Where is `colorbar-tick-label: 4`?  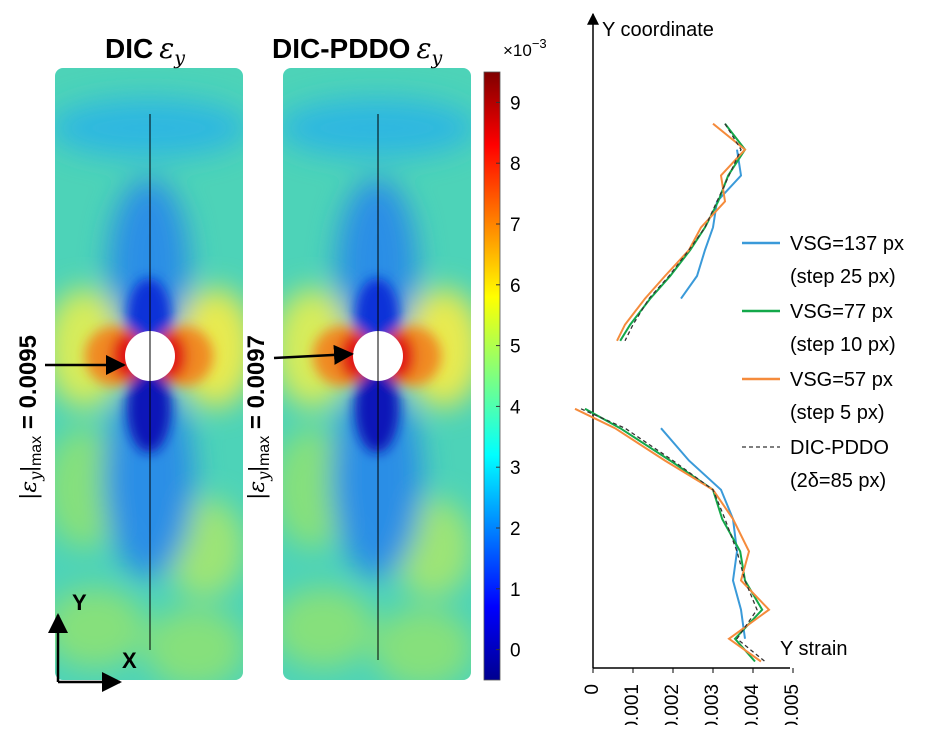
colorbar-tick-label: 4 is located at coordinates (515, 407).